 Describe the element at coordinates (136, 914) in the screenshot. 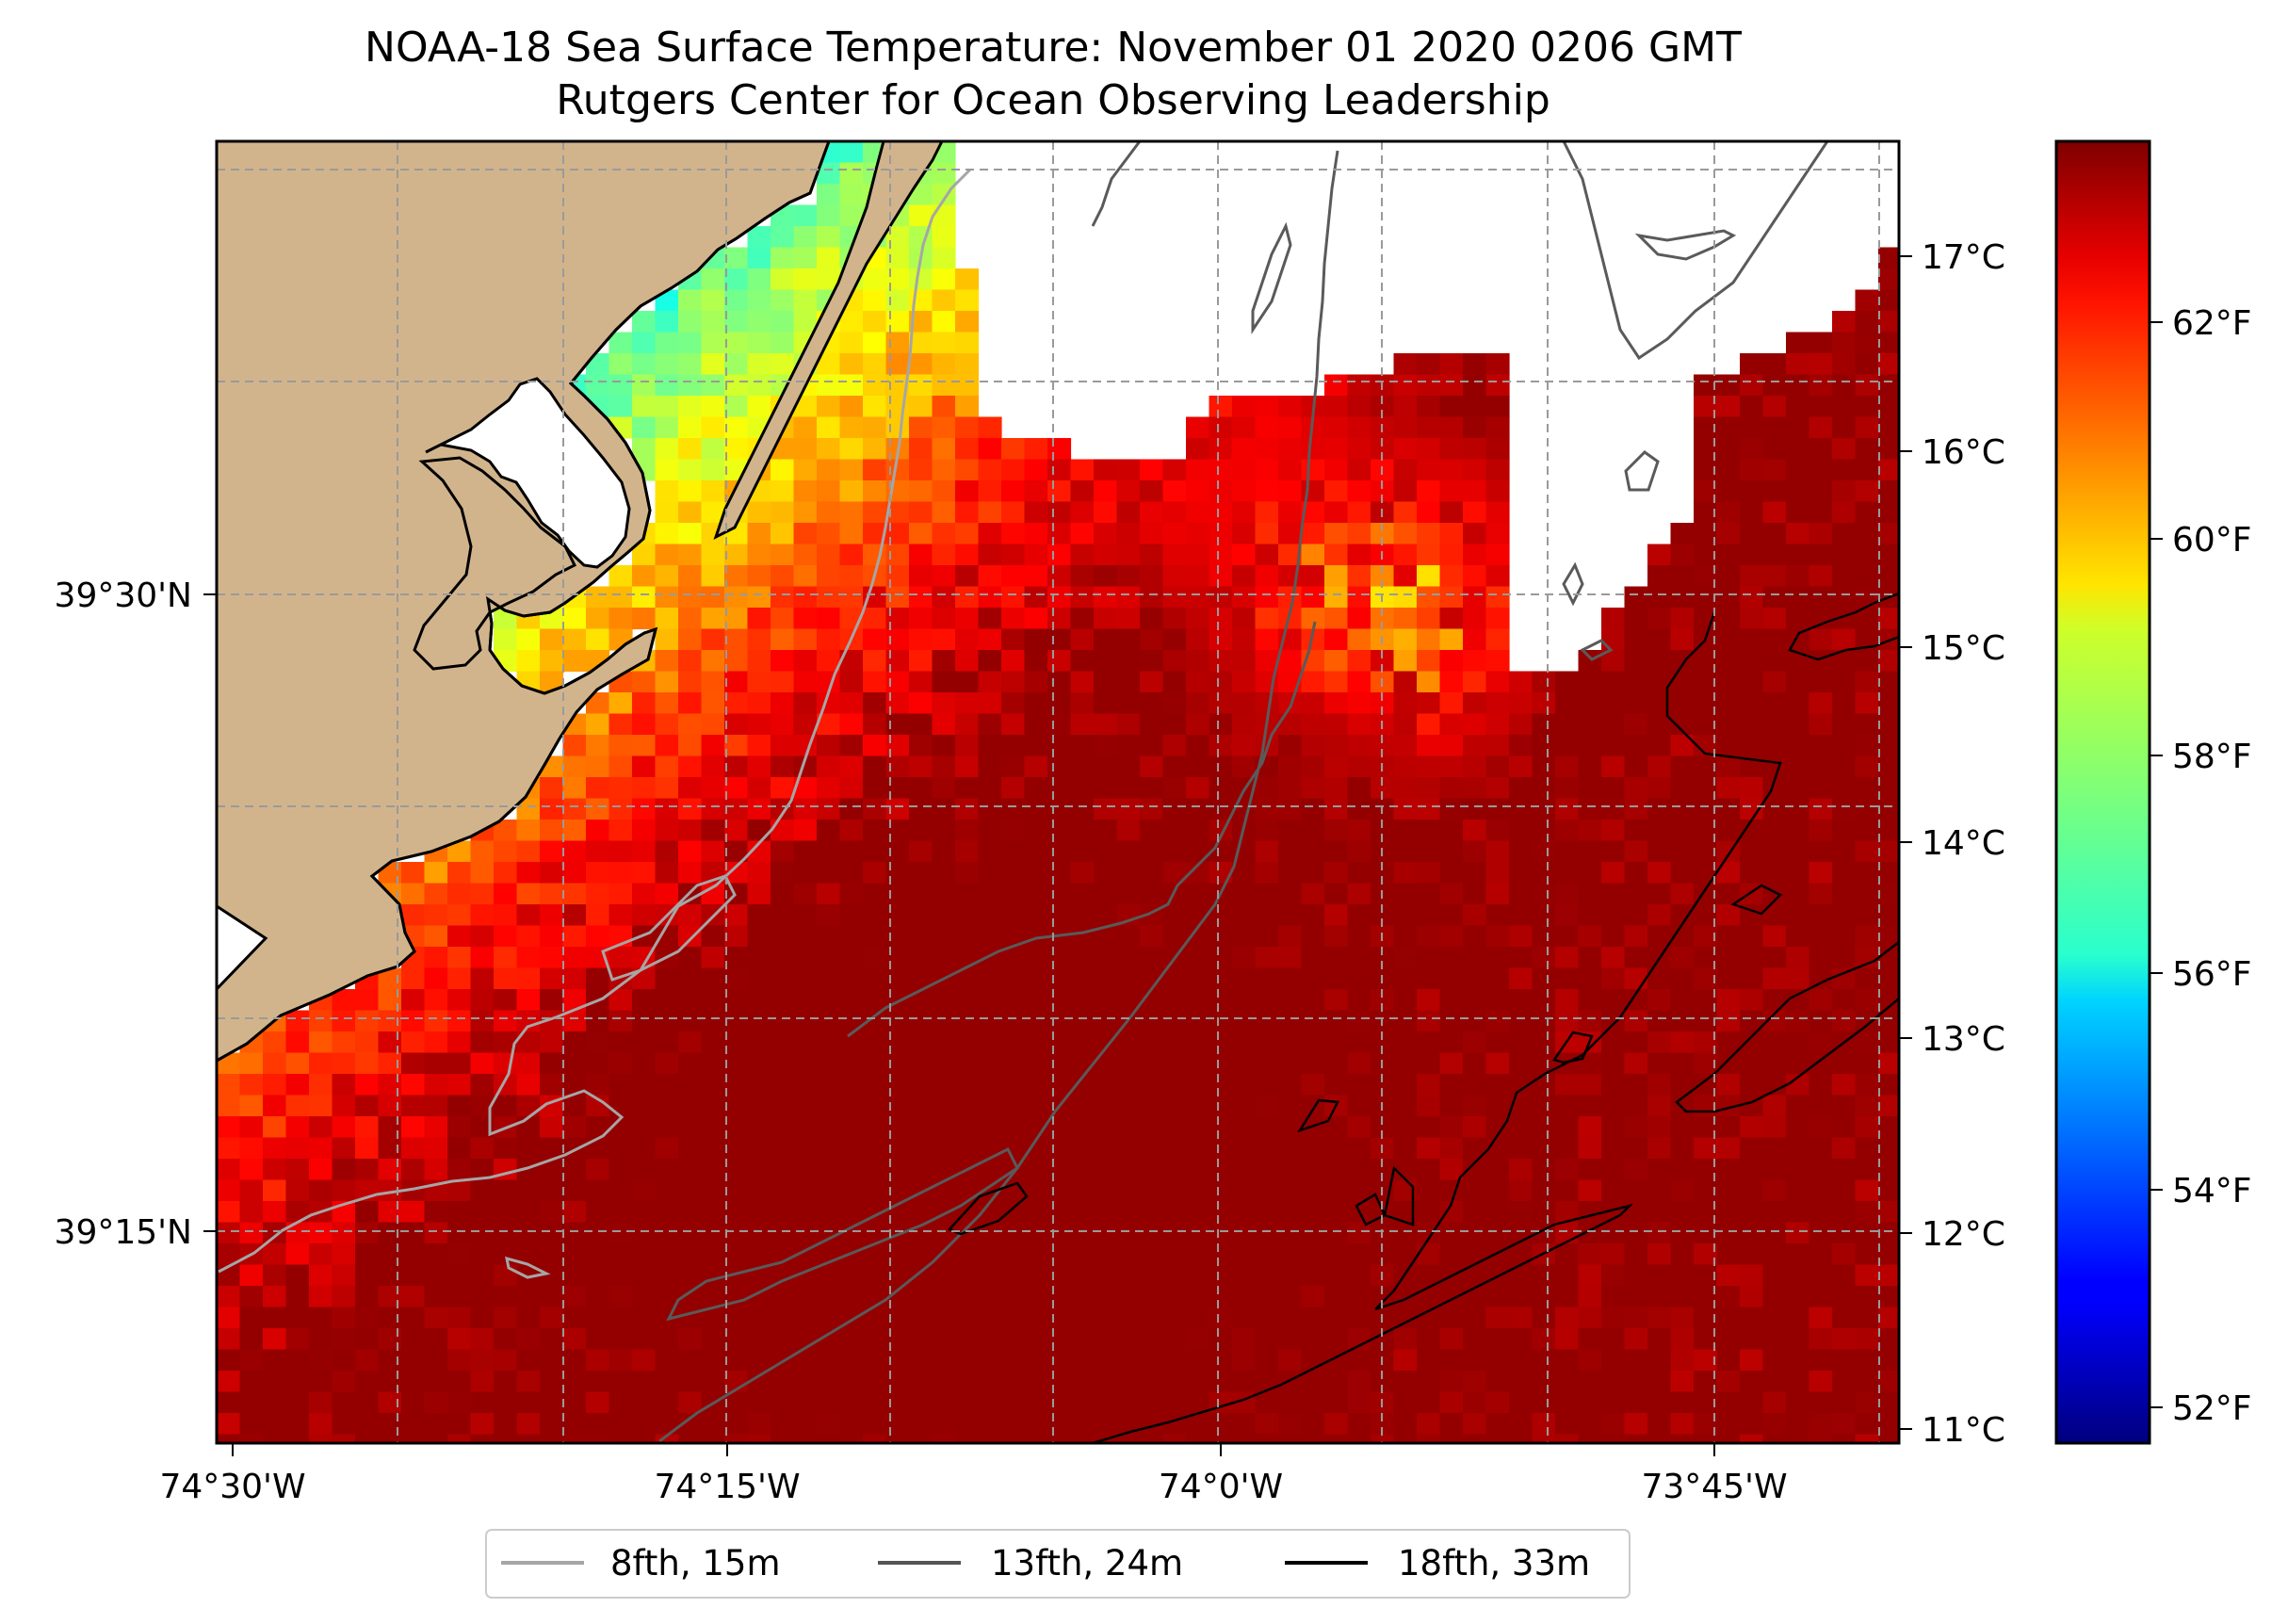

I see `y-axis-ticks: 39°30'N 39°15'N` at that location.